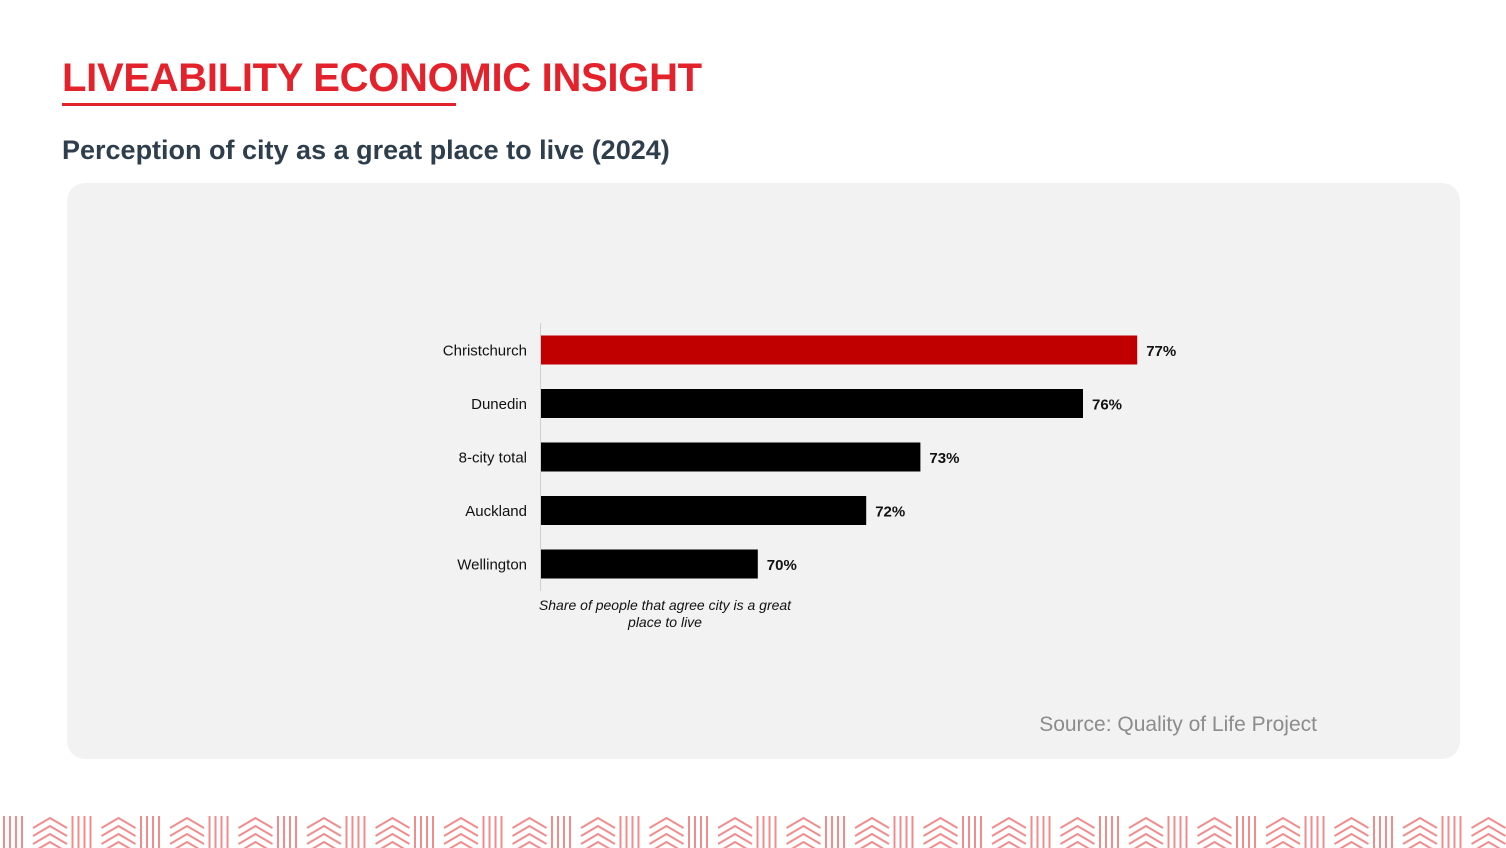  Describe the element at coordinates (731, 457) in the screenshot. I see `bar-8-city-total` at that location.